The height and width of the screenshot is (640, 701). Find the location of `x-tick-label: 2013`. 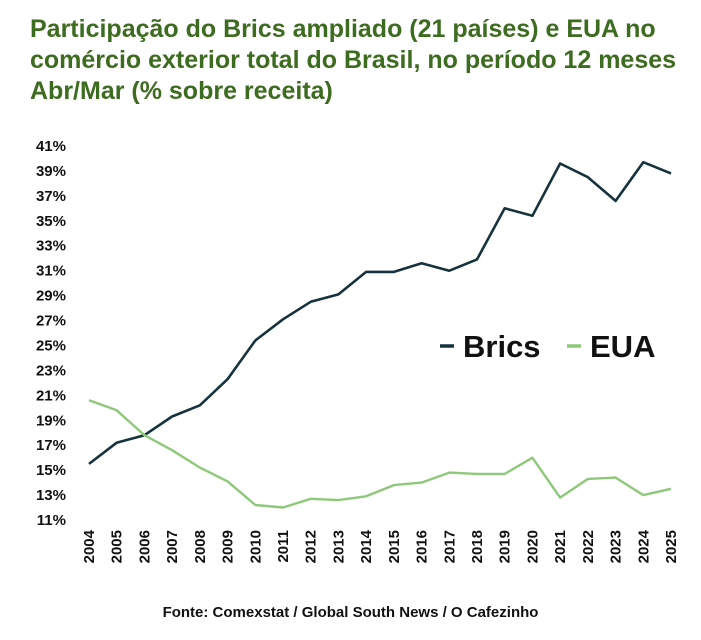

x-tick-label: 2013 is located at coordinates (338, 546).